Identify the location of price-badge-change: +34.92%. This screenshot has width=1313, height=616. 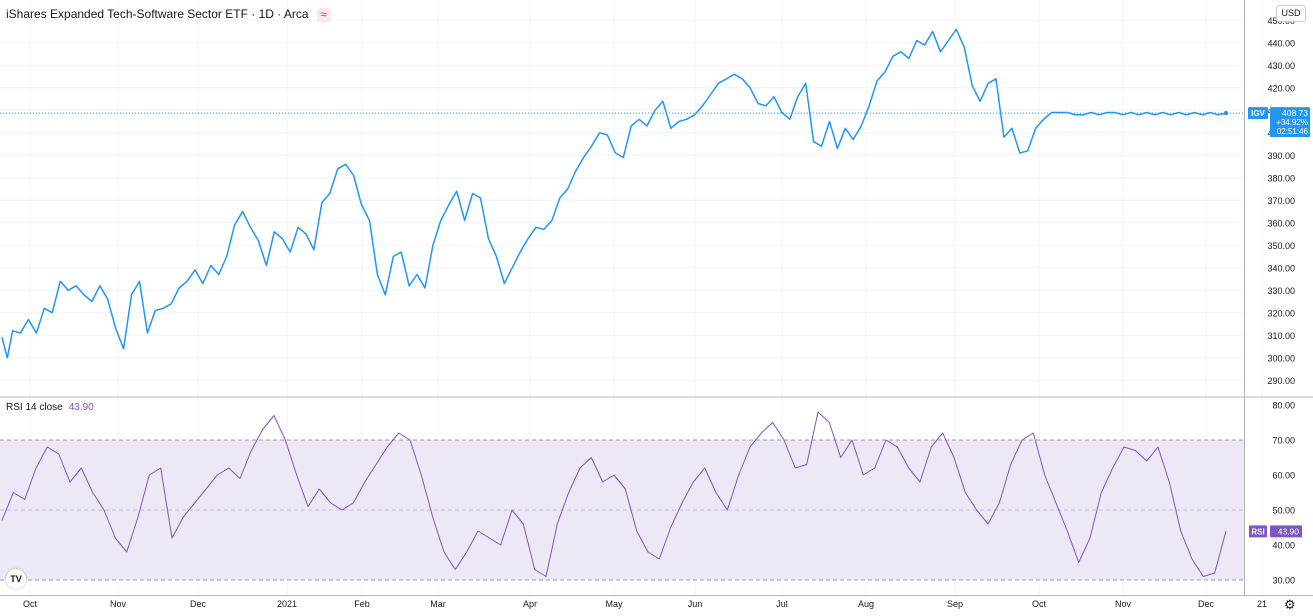
(1292, 122).